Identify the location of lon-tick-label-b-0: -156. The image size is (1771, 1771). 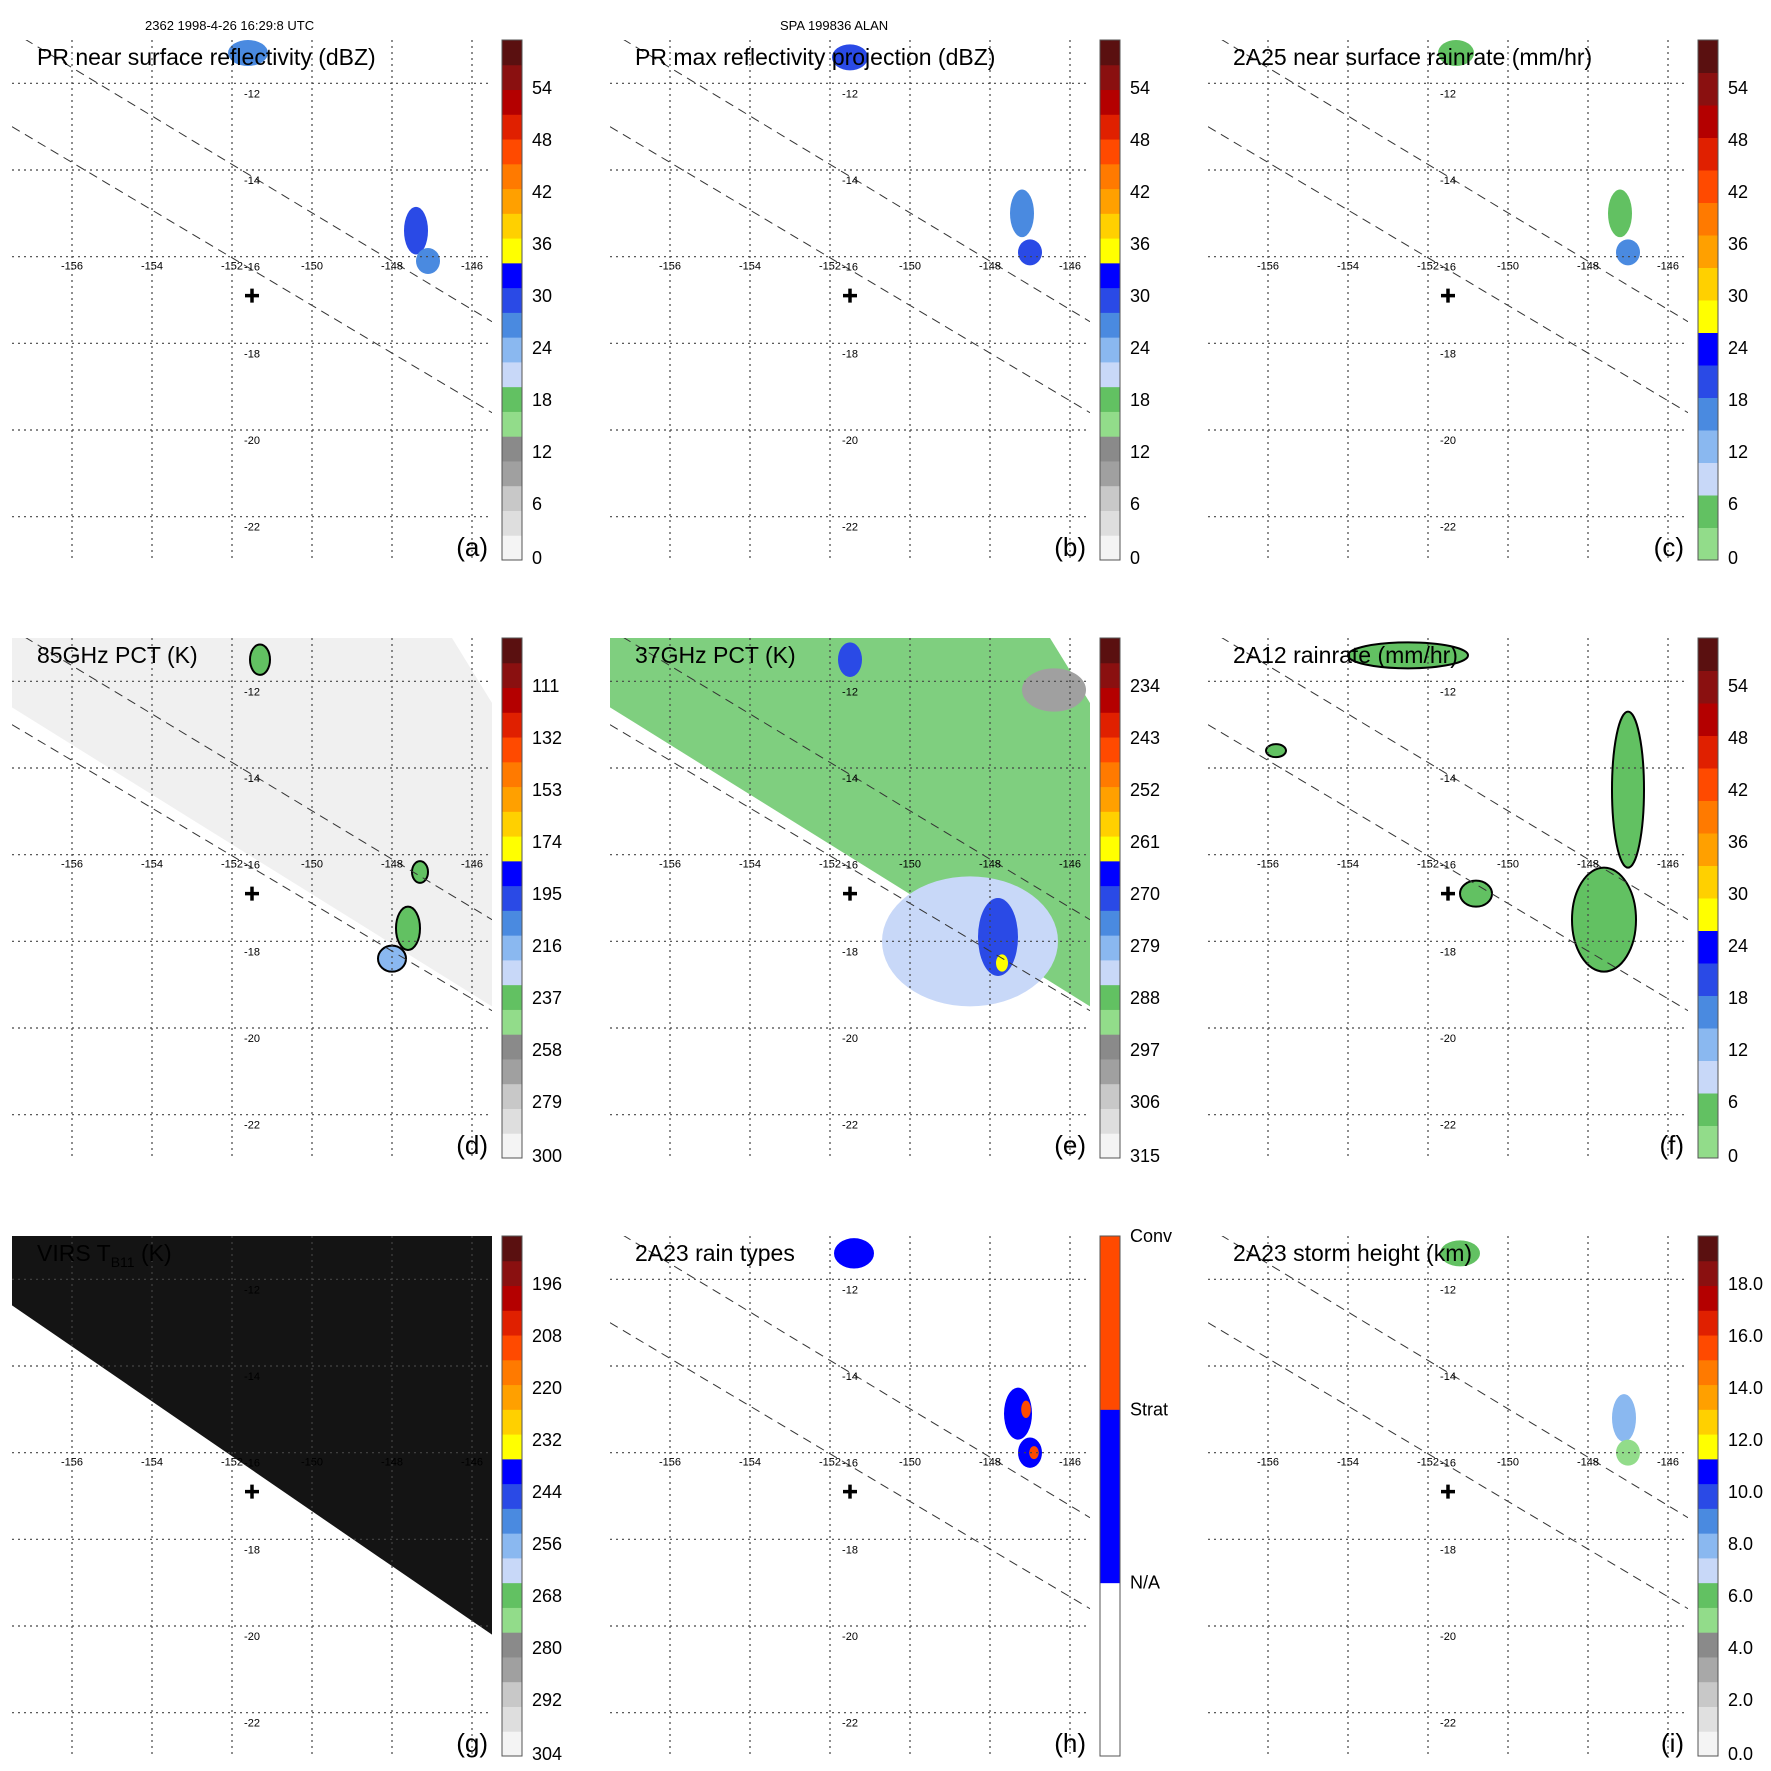
(670, 267).